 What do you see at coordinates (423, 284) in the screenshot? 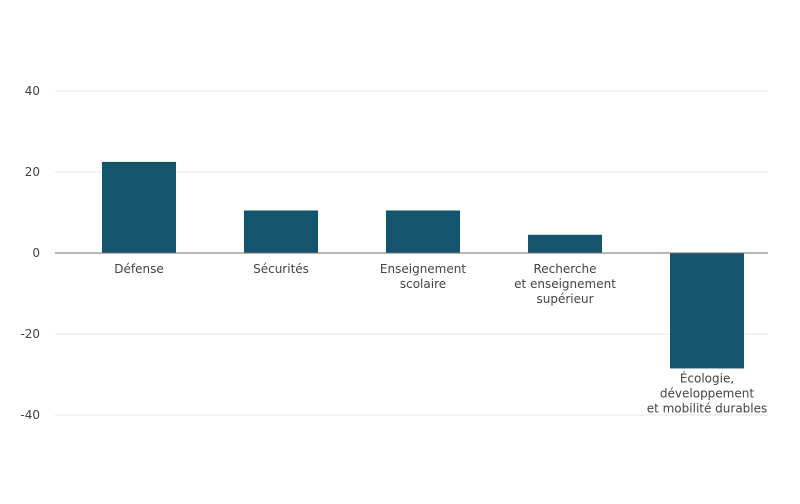
I see `category-label: scolaire` at bounding box center [423, 284].